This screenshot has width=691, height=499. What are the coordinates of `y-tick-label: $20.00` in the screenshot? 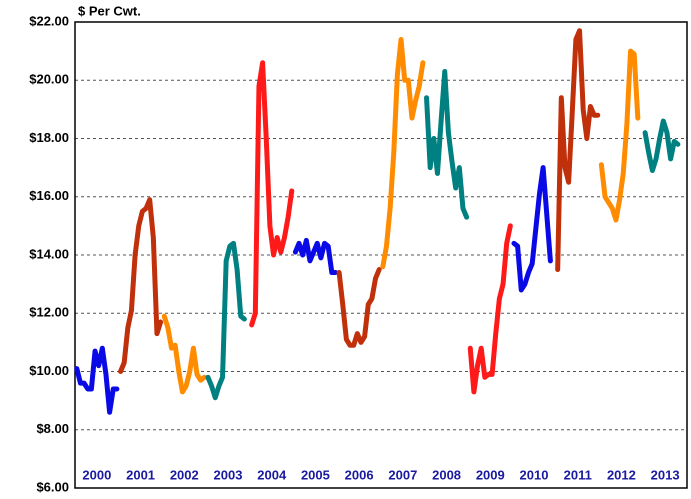 It's located at (49, 79).